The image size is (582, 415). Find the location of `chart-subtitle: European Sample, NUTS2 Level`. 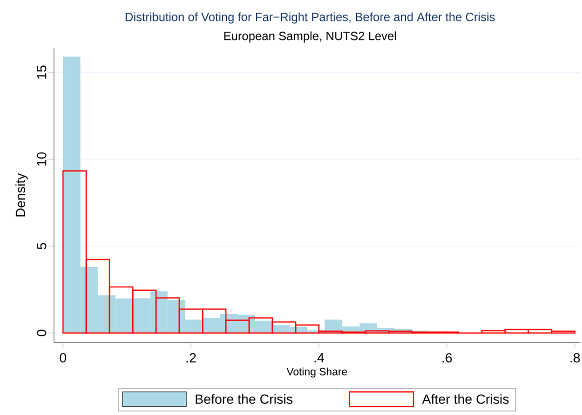

chart-subtitle: European Sample, NUTS2 Level is located at coordinates (310, 37).